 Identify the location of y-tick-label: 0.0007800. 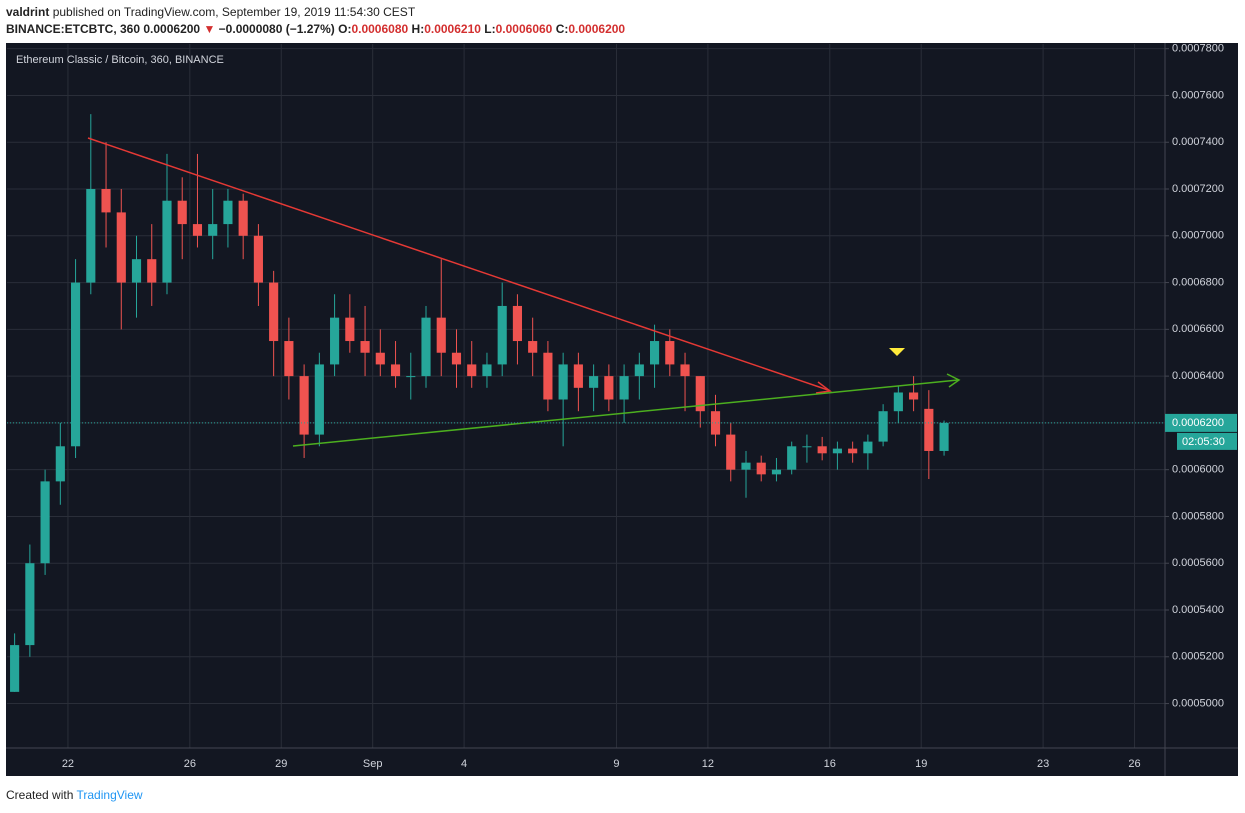
(1198, 49).